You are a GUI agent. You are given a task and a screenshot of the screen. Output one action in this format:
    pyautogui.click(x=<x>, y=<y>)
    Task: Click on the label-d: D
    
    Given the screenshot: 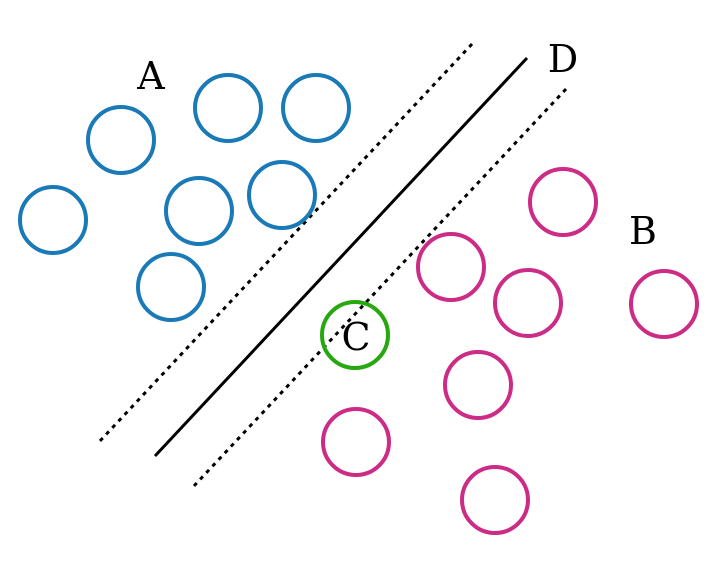 What is the action you would take?
    pyautogui.click(x=563, y=59)
    